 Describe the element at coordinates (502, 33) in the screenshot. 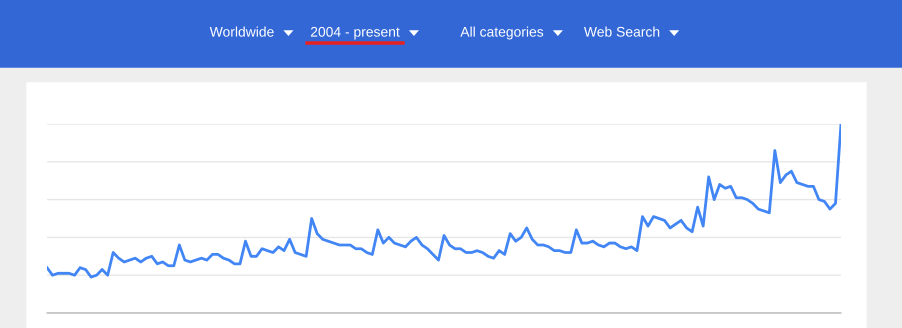

I see `text: All categories` at that location.